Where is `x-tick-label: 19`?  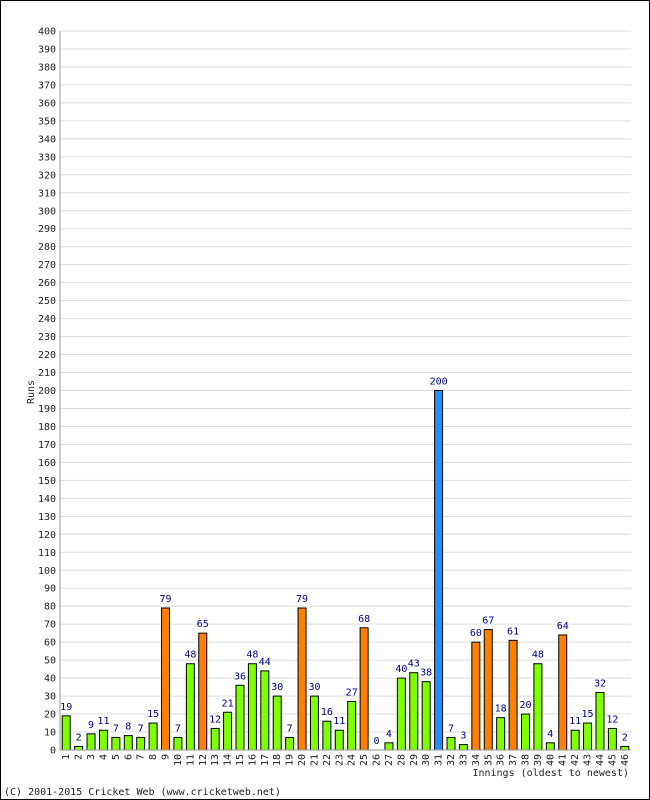 x-tick-label: 19 is located at coordinates (290, 760).